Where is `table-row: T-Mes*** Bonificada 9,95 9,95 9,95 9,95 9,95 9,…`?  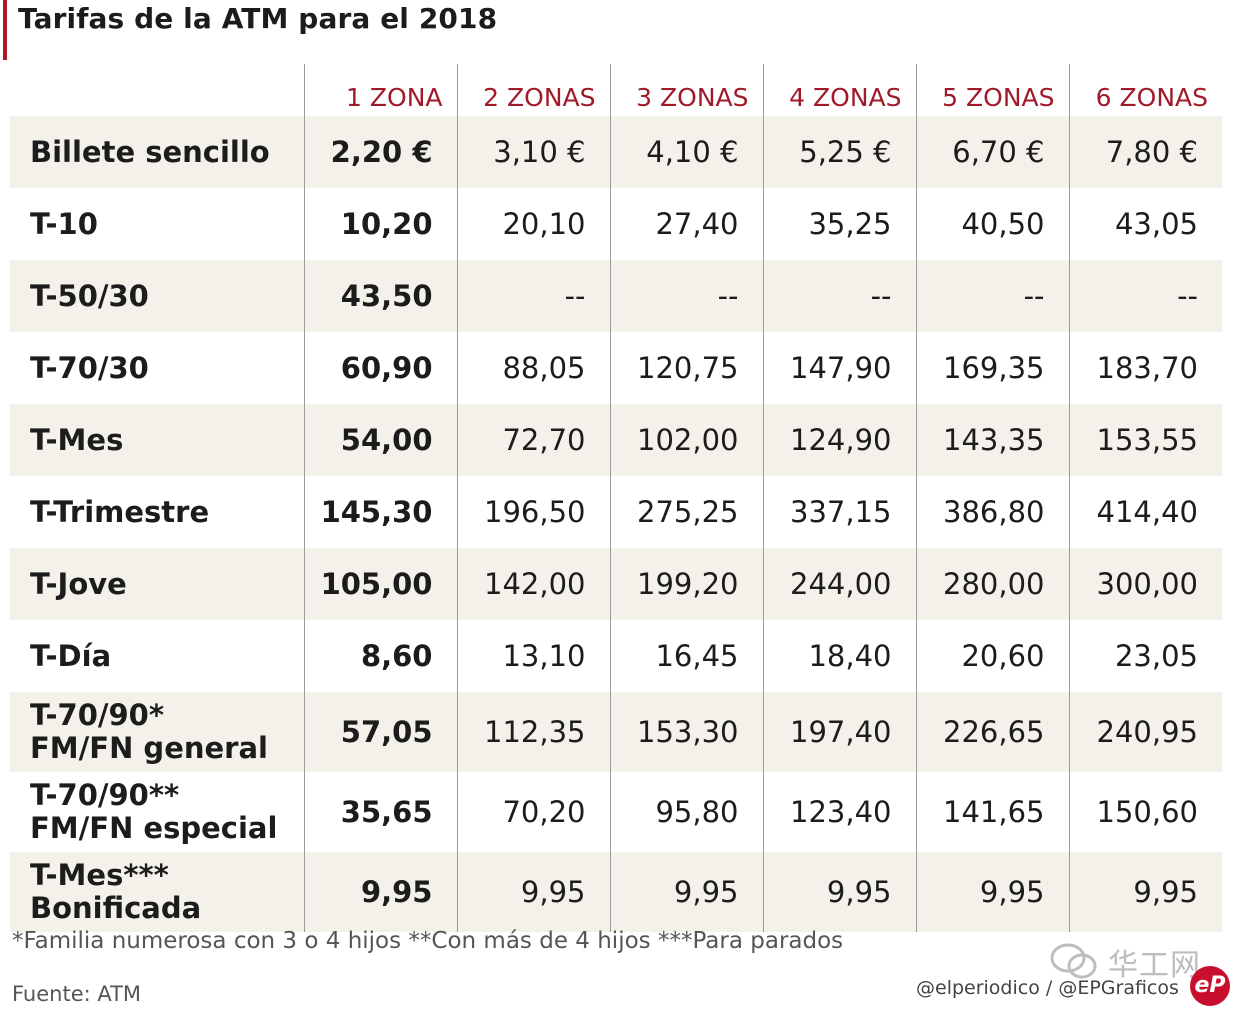
table-row: T-Mes*** Bonificada 9,95 9,95 9,95 9,95 9,95 9,… is located at coordinates (616, 892).